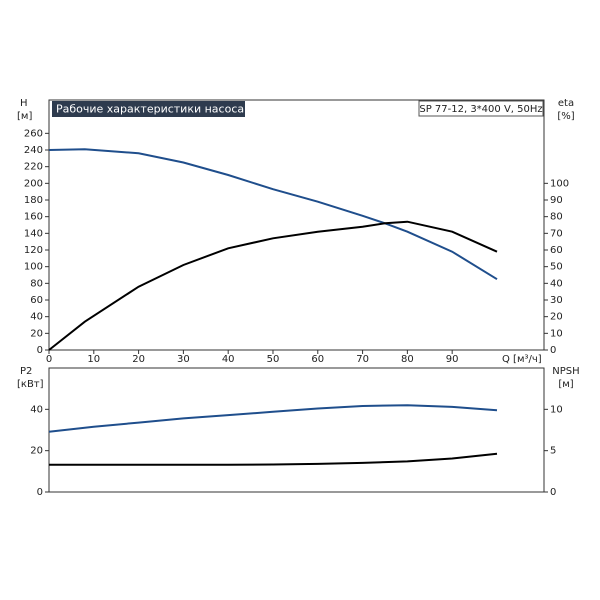 The height and width of the screenshot is (600, 600). I want to click on x-tick-label: 50, so click(273, 359).